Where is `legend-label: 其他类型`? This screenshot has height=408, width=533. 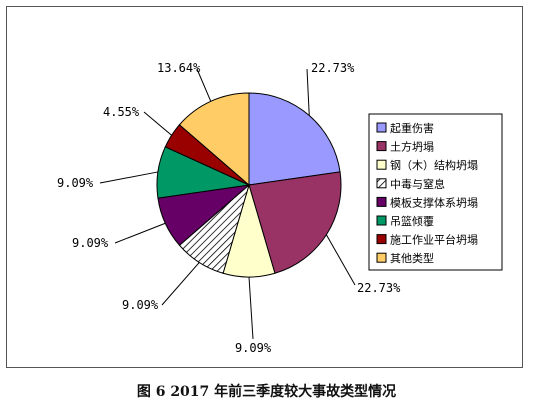
legend-label: 其他类型 is located at coordinates (412, 258).